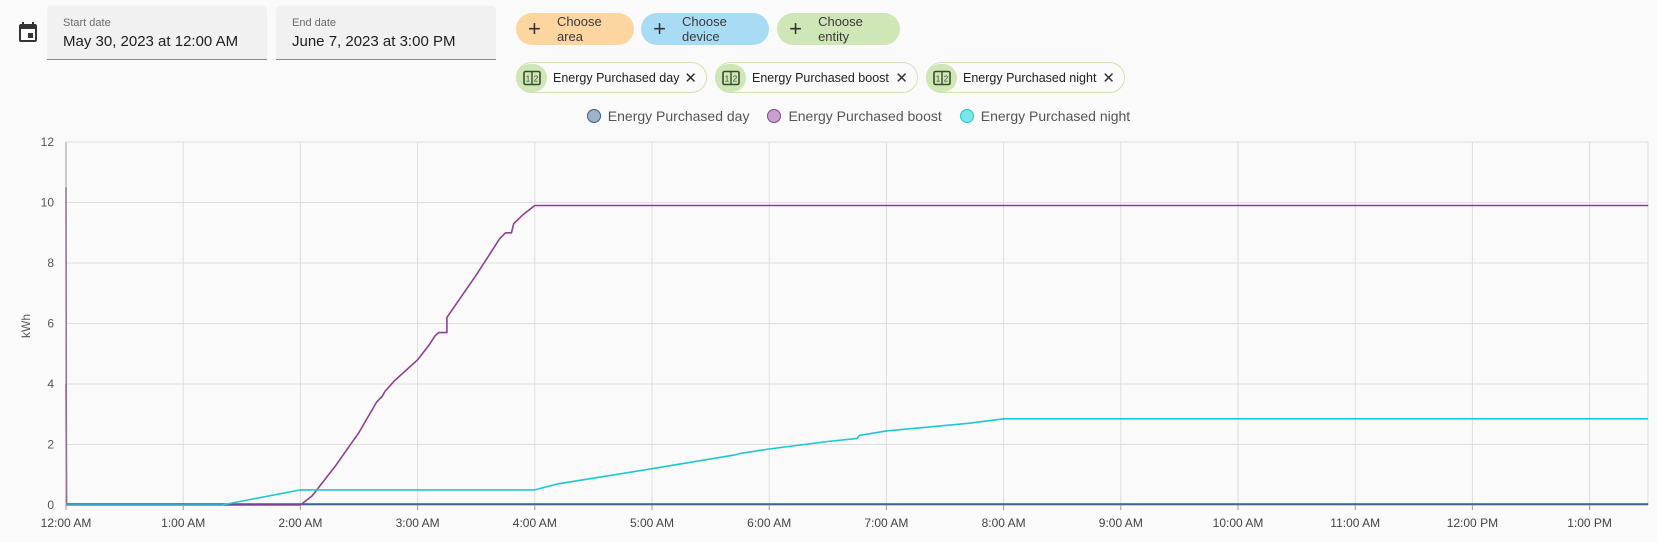 Image resolution: width=1657 pixels, height=542 pixels. I want to click on legend-label: Energy Purchased night, so click(1055, 116).